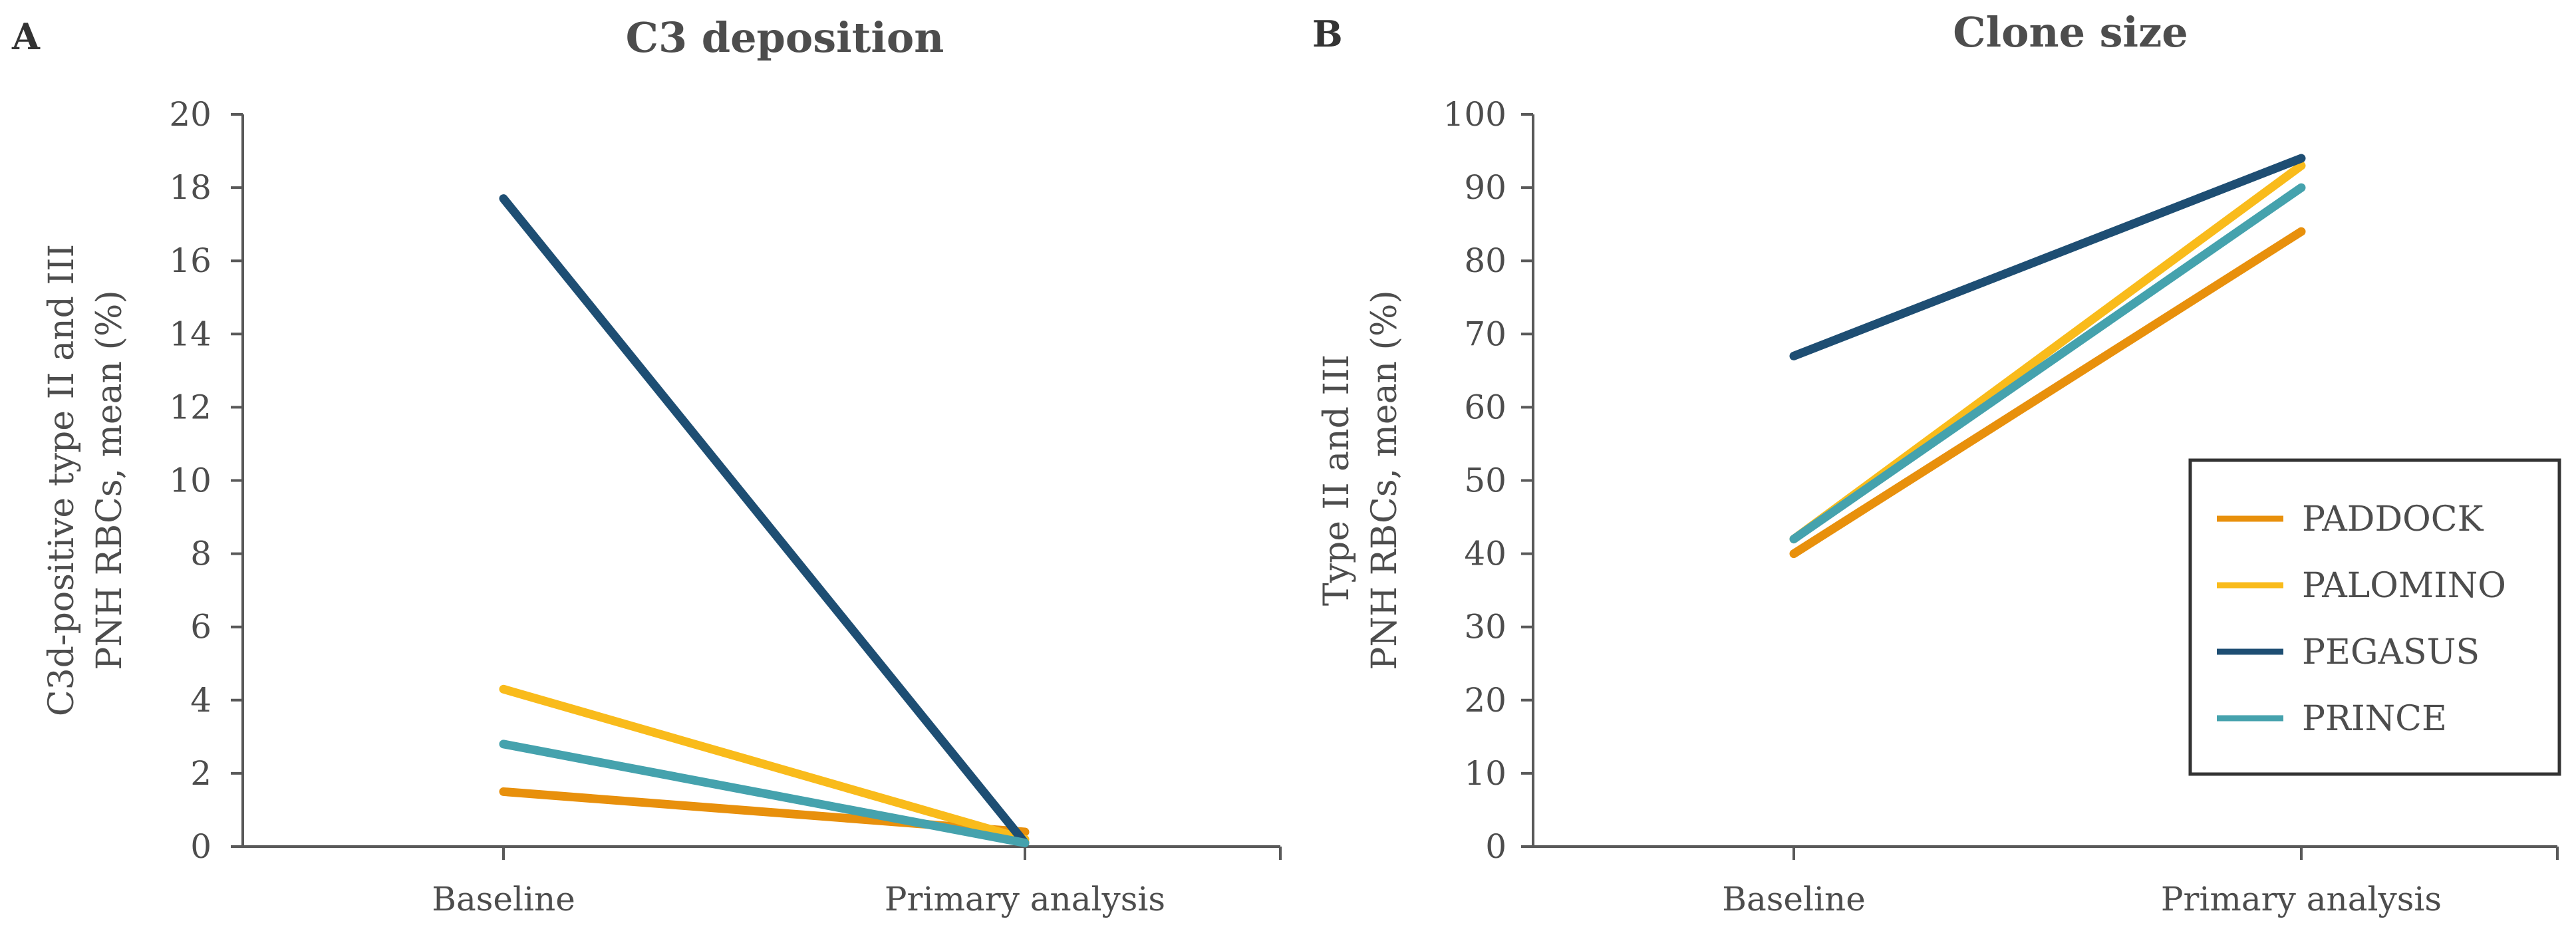  I want to click on y-tick-label: 12, so click(190, 407).